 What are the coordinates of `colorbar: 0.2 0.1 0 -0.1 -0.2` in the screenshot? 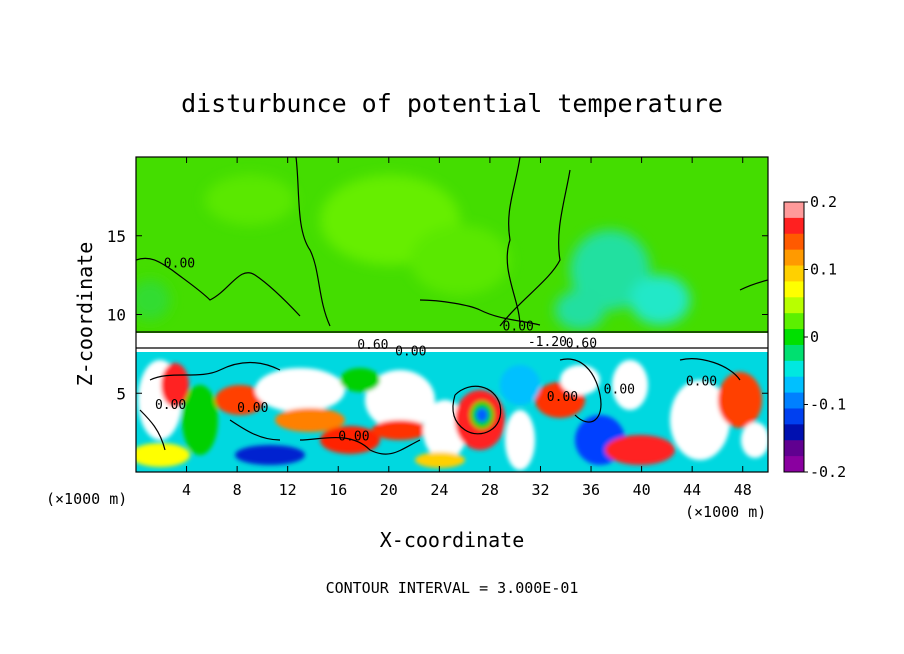 It's located at (814, 337).